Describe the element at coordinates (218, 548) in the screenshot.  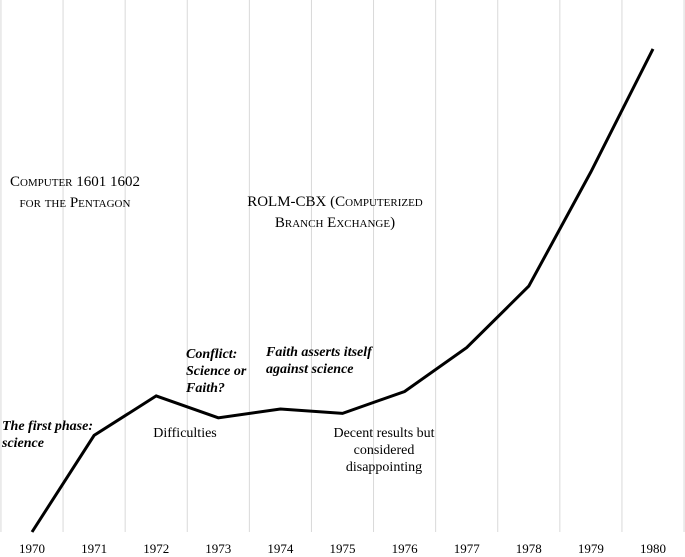
I see `x-tick-label: 1973` at that location.